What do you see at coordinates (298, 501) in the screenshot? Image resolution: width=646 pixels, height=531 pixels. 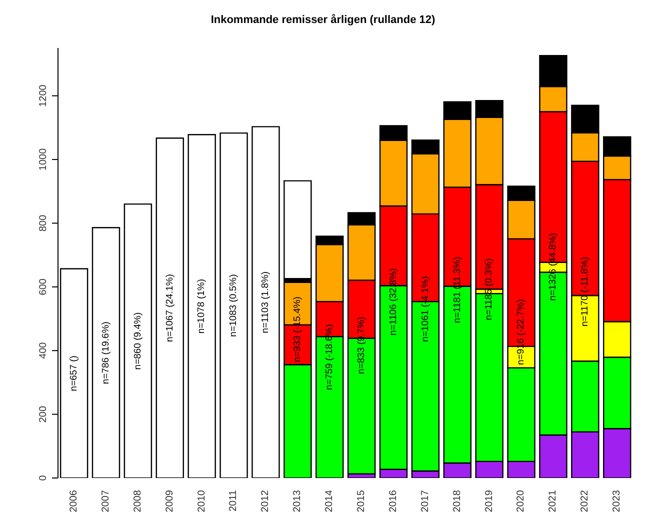 I see `x-tick-label: 2013` at bounding box center [298, 501].